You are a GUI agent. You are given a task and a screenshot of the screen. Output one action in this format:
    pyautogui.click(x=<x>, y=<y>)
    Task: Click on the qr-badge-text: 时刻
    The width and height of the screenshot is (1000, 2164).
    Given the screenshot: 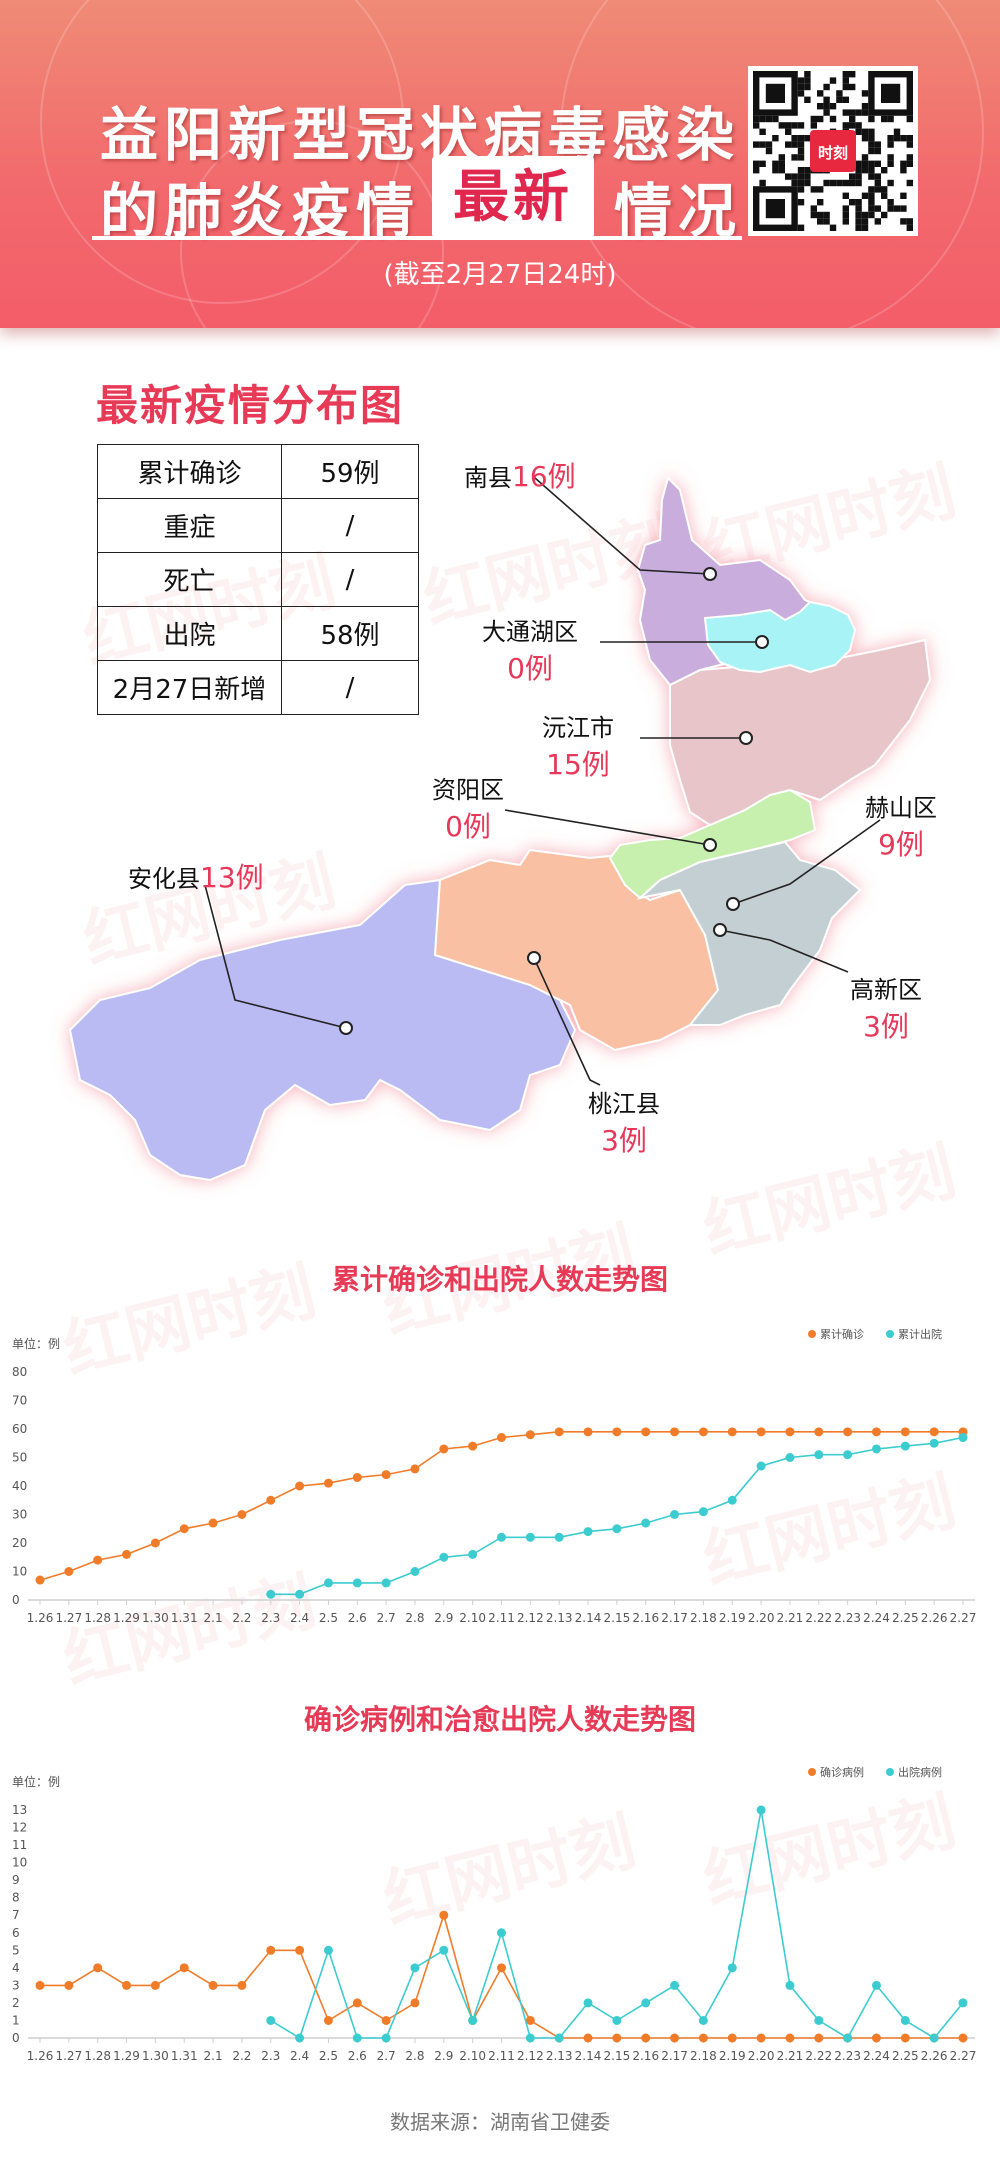 What is the action you would take?
    pyautogui.click(x=833, y=153)
    